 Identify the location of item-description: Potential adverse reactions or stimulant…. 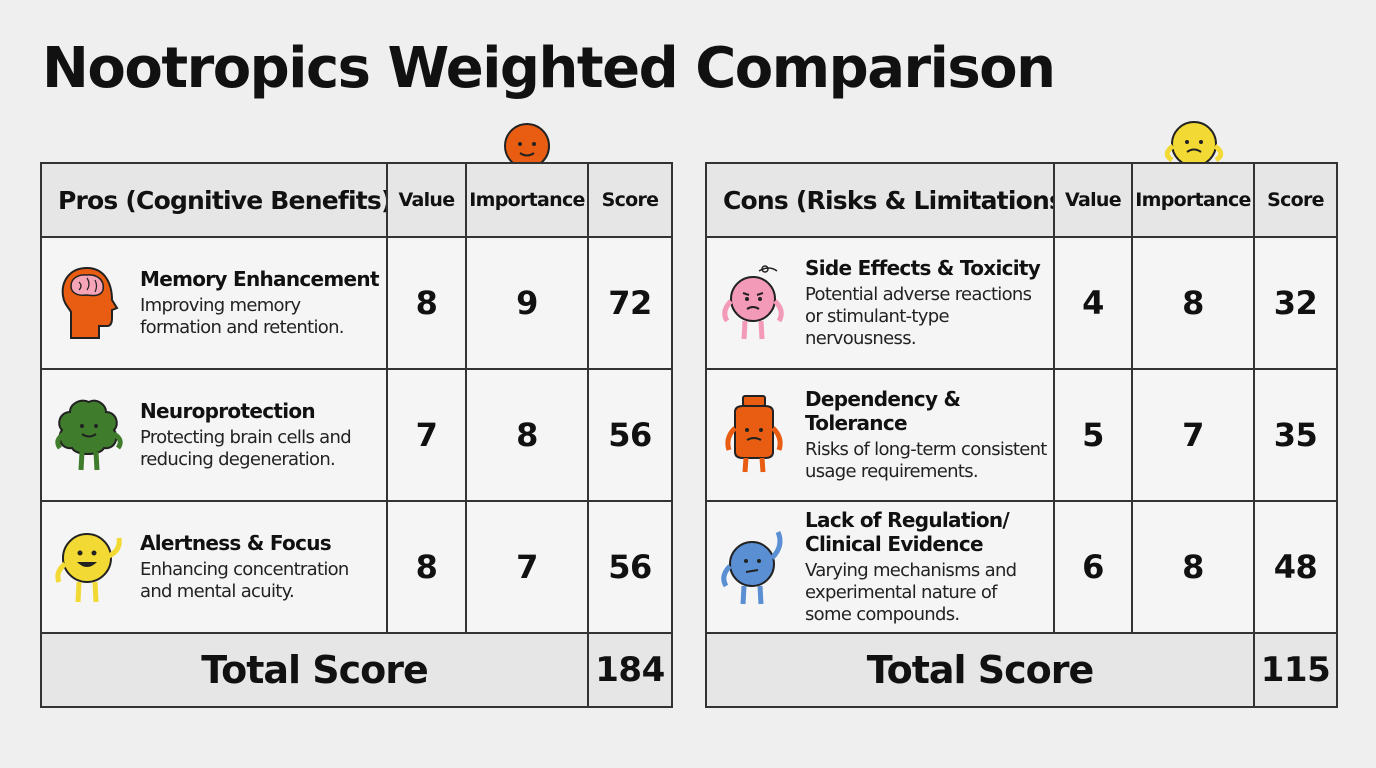
(918, 316).